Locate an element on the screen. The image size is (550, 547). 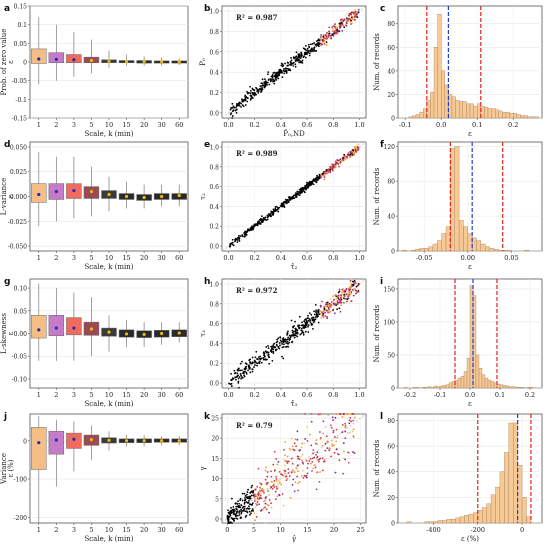
ytick-label: 0 is located at coordinates (25, 63).